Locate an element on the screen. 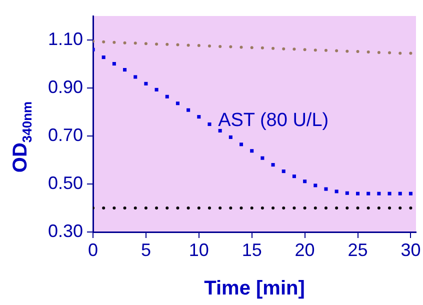 The height and width of the screenshot is (305, 423). x-axis-title: Time [min] is located at coordinates (254, 289).